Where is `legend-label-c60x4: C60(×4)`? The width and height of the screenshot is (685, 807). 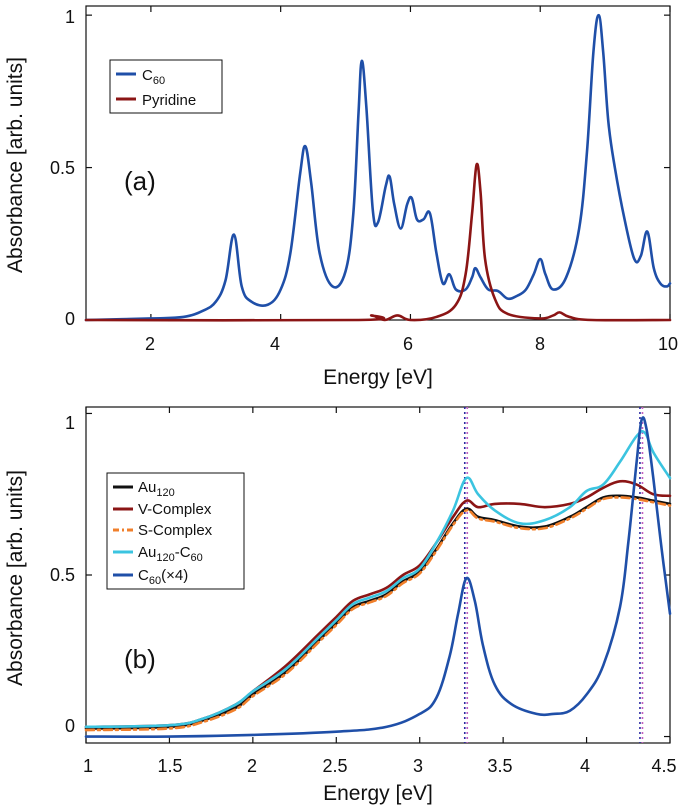 legend-label-c60x4: C60(×4) is located at coordinates (163, 577).